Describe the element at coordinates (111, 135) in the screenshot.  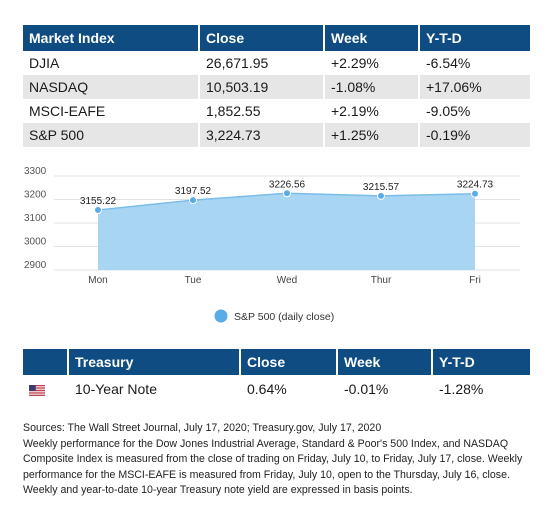
I see `cell-index-name: S&P 500` at that location.